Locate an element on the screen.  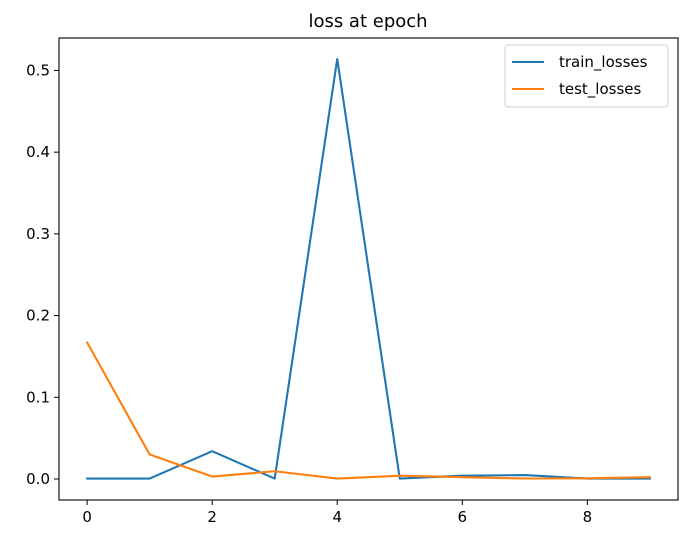
y-tick-label: 0.1 is located at coordinates (38, 397).